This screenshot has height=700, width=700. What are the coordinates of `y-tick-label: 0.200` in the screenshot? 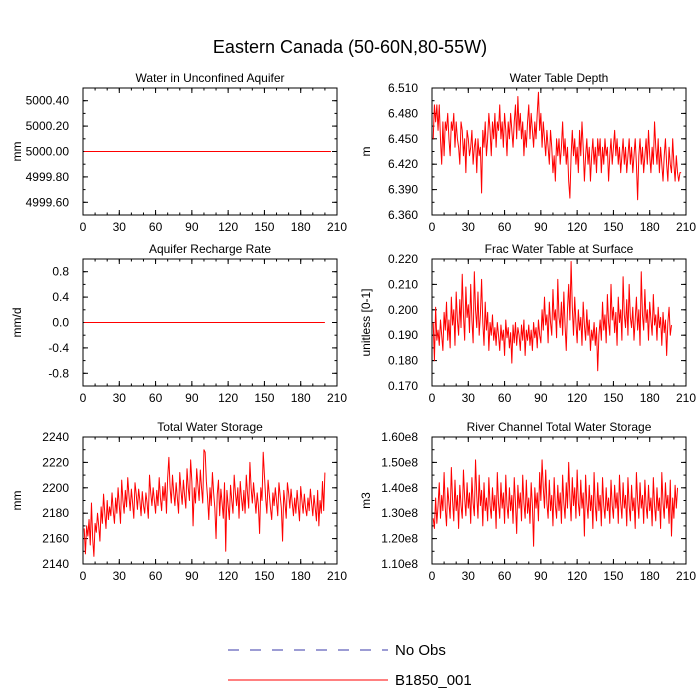 It's located at (403, 310).